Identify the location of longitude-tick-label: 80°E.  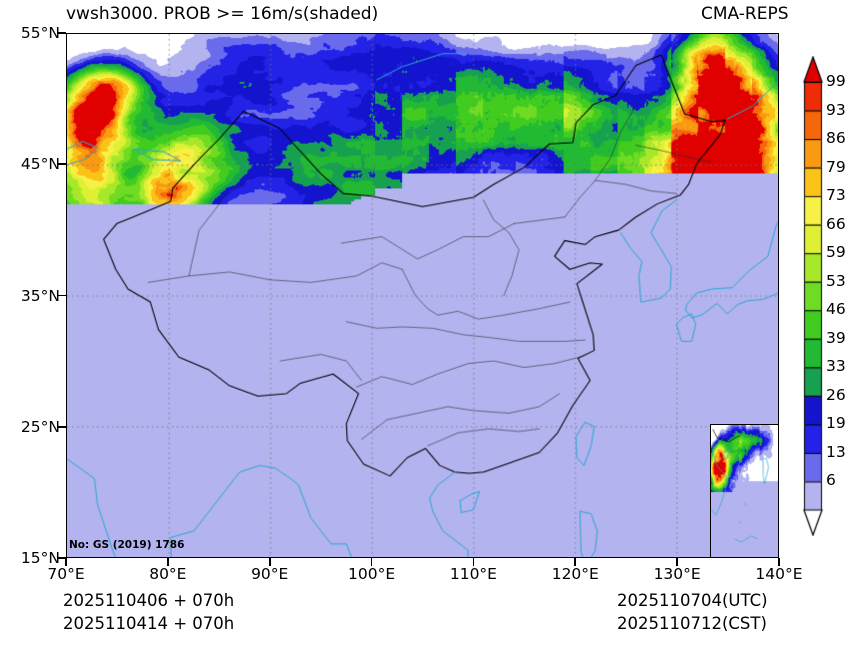
(168, 574).